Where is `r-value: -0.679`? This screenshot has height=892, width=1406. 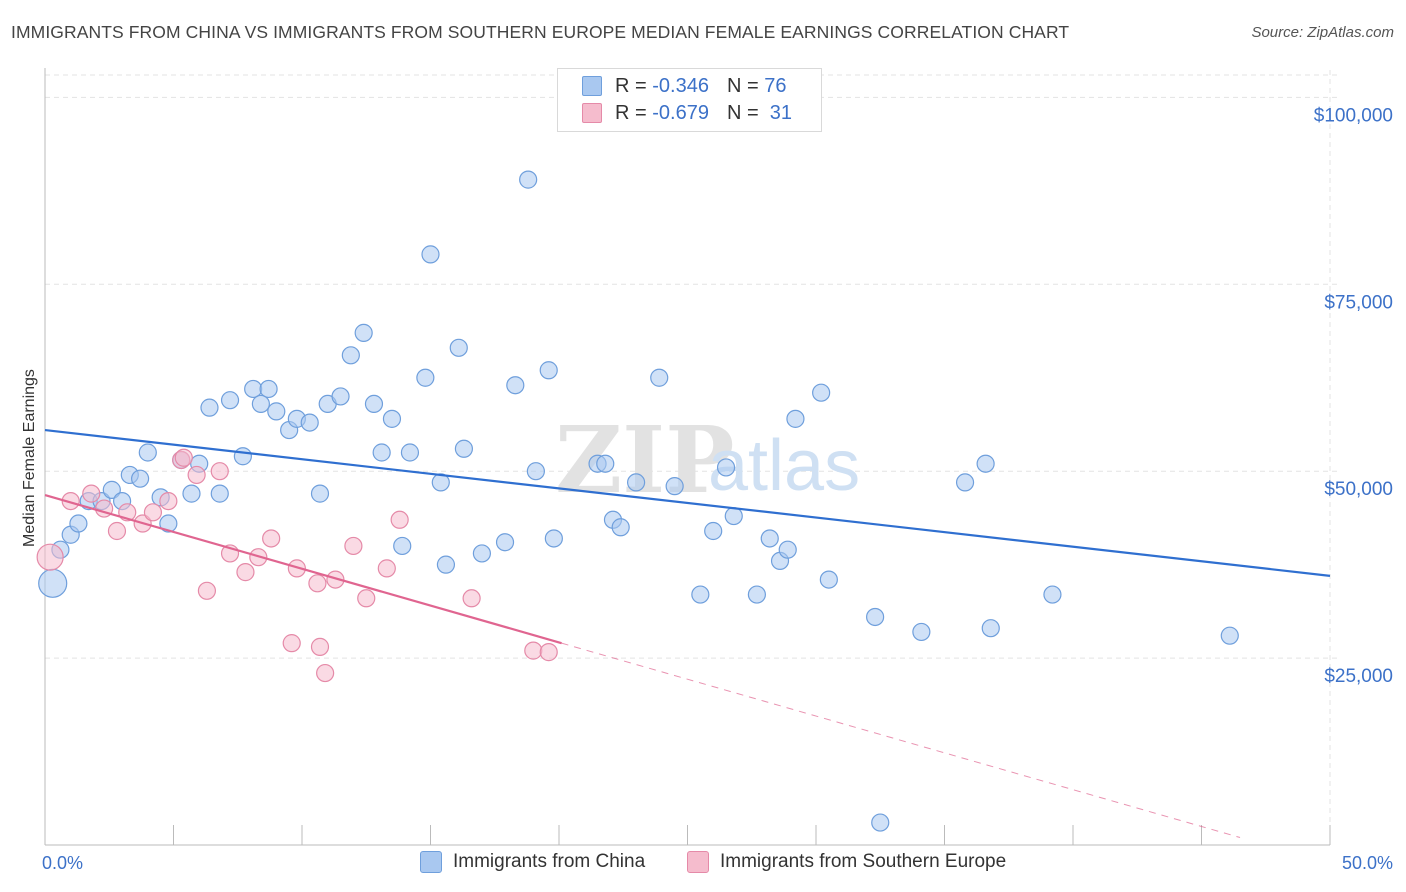 r-value: -0.679 is located at coordinates (680, 112).